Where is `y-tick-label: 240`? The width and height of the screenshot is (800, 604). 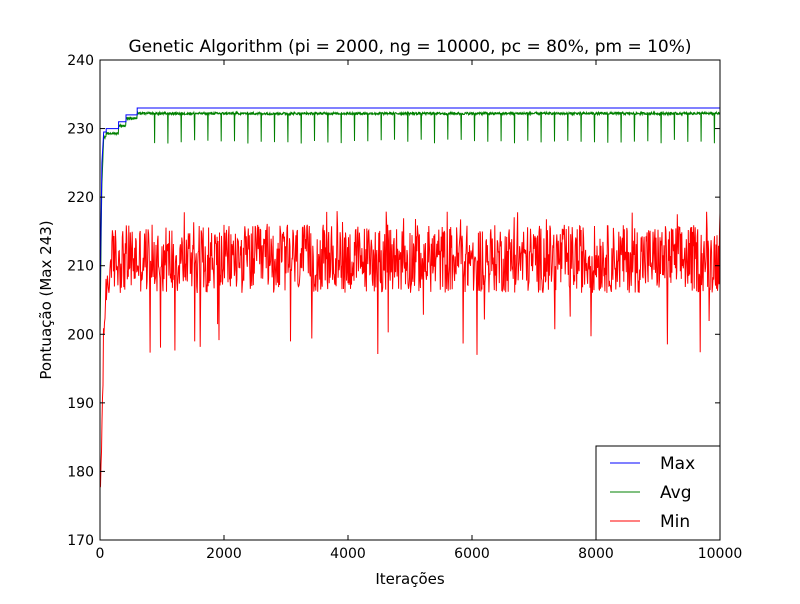
y-tick-label: 240 is located at coordinates (80, 61).